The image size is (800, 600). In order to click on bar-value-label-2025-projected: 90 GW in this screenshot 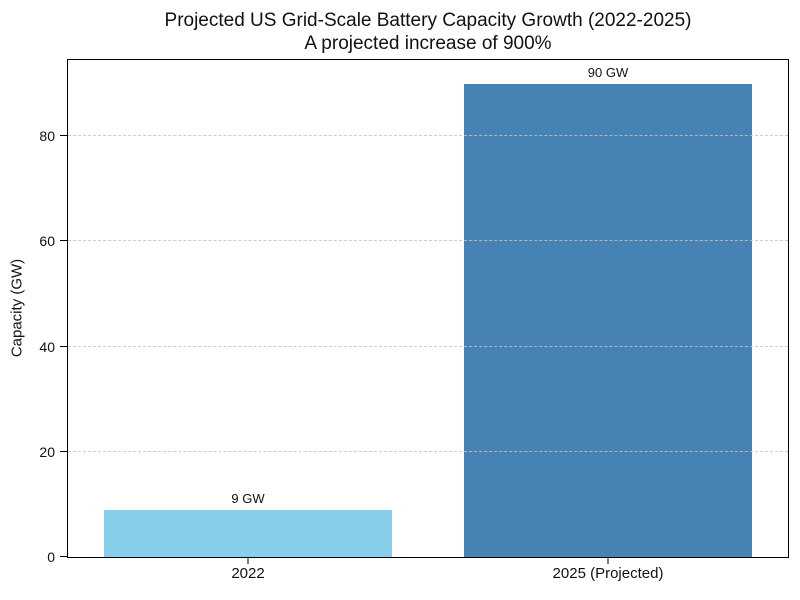, I will do `click(608, 72)`.